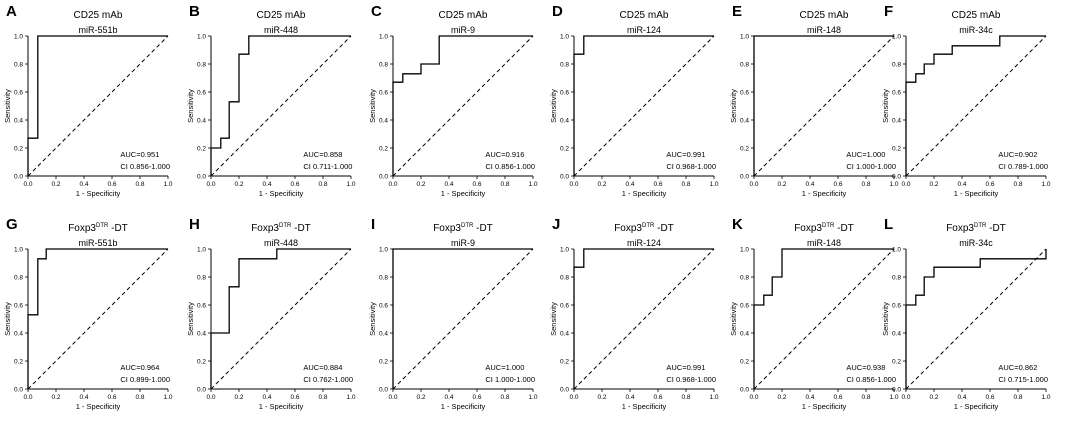 This screenshot has height=421, width=1091. I want to click on chart-k-y-tick-label: 0.8, so click(744, 277).